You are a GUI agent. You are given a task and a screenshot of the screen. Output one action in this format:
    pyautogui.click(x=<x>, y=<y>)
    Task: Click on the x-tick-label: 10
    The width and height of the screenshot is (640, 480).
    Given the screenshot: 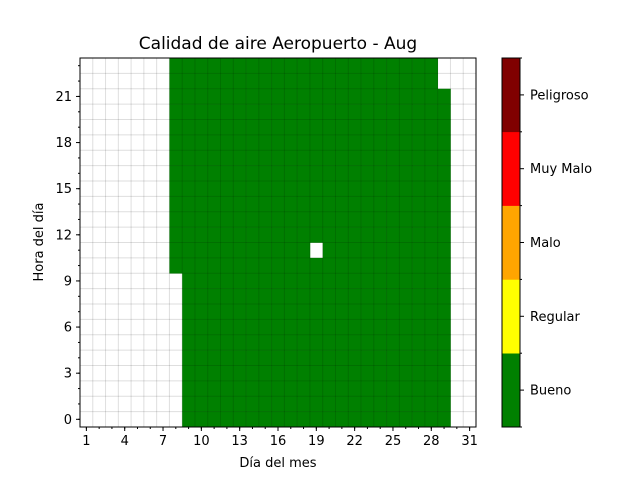 What is the action you would take?
    pyautogui.click(x=201, y=441)
    